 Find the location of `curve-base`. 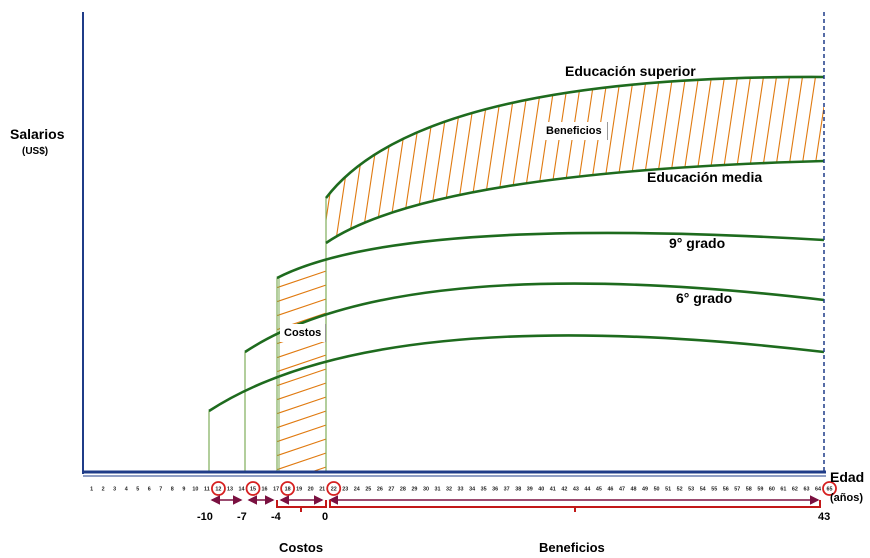

curve-base is located at coordinates (516, 373).